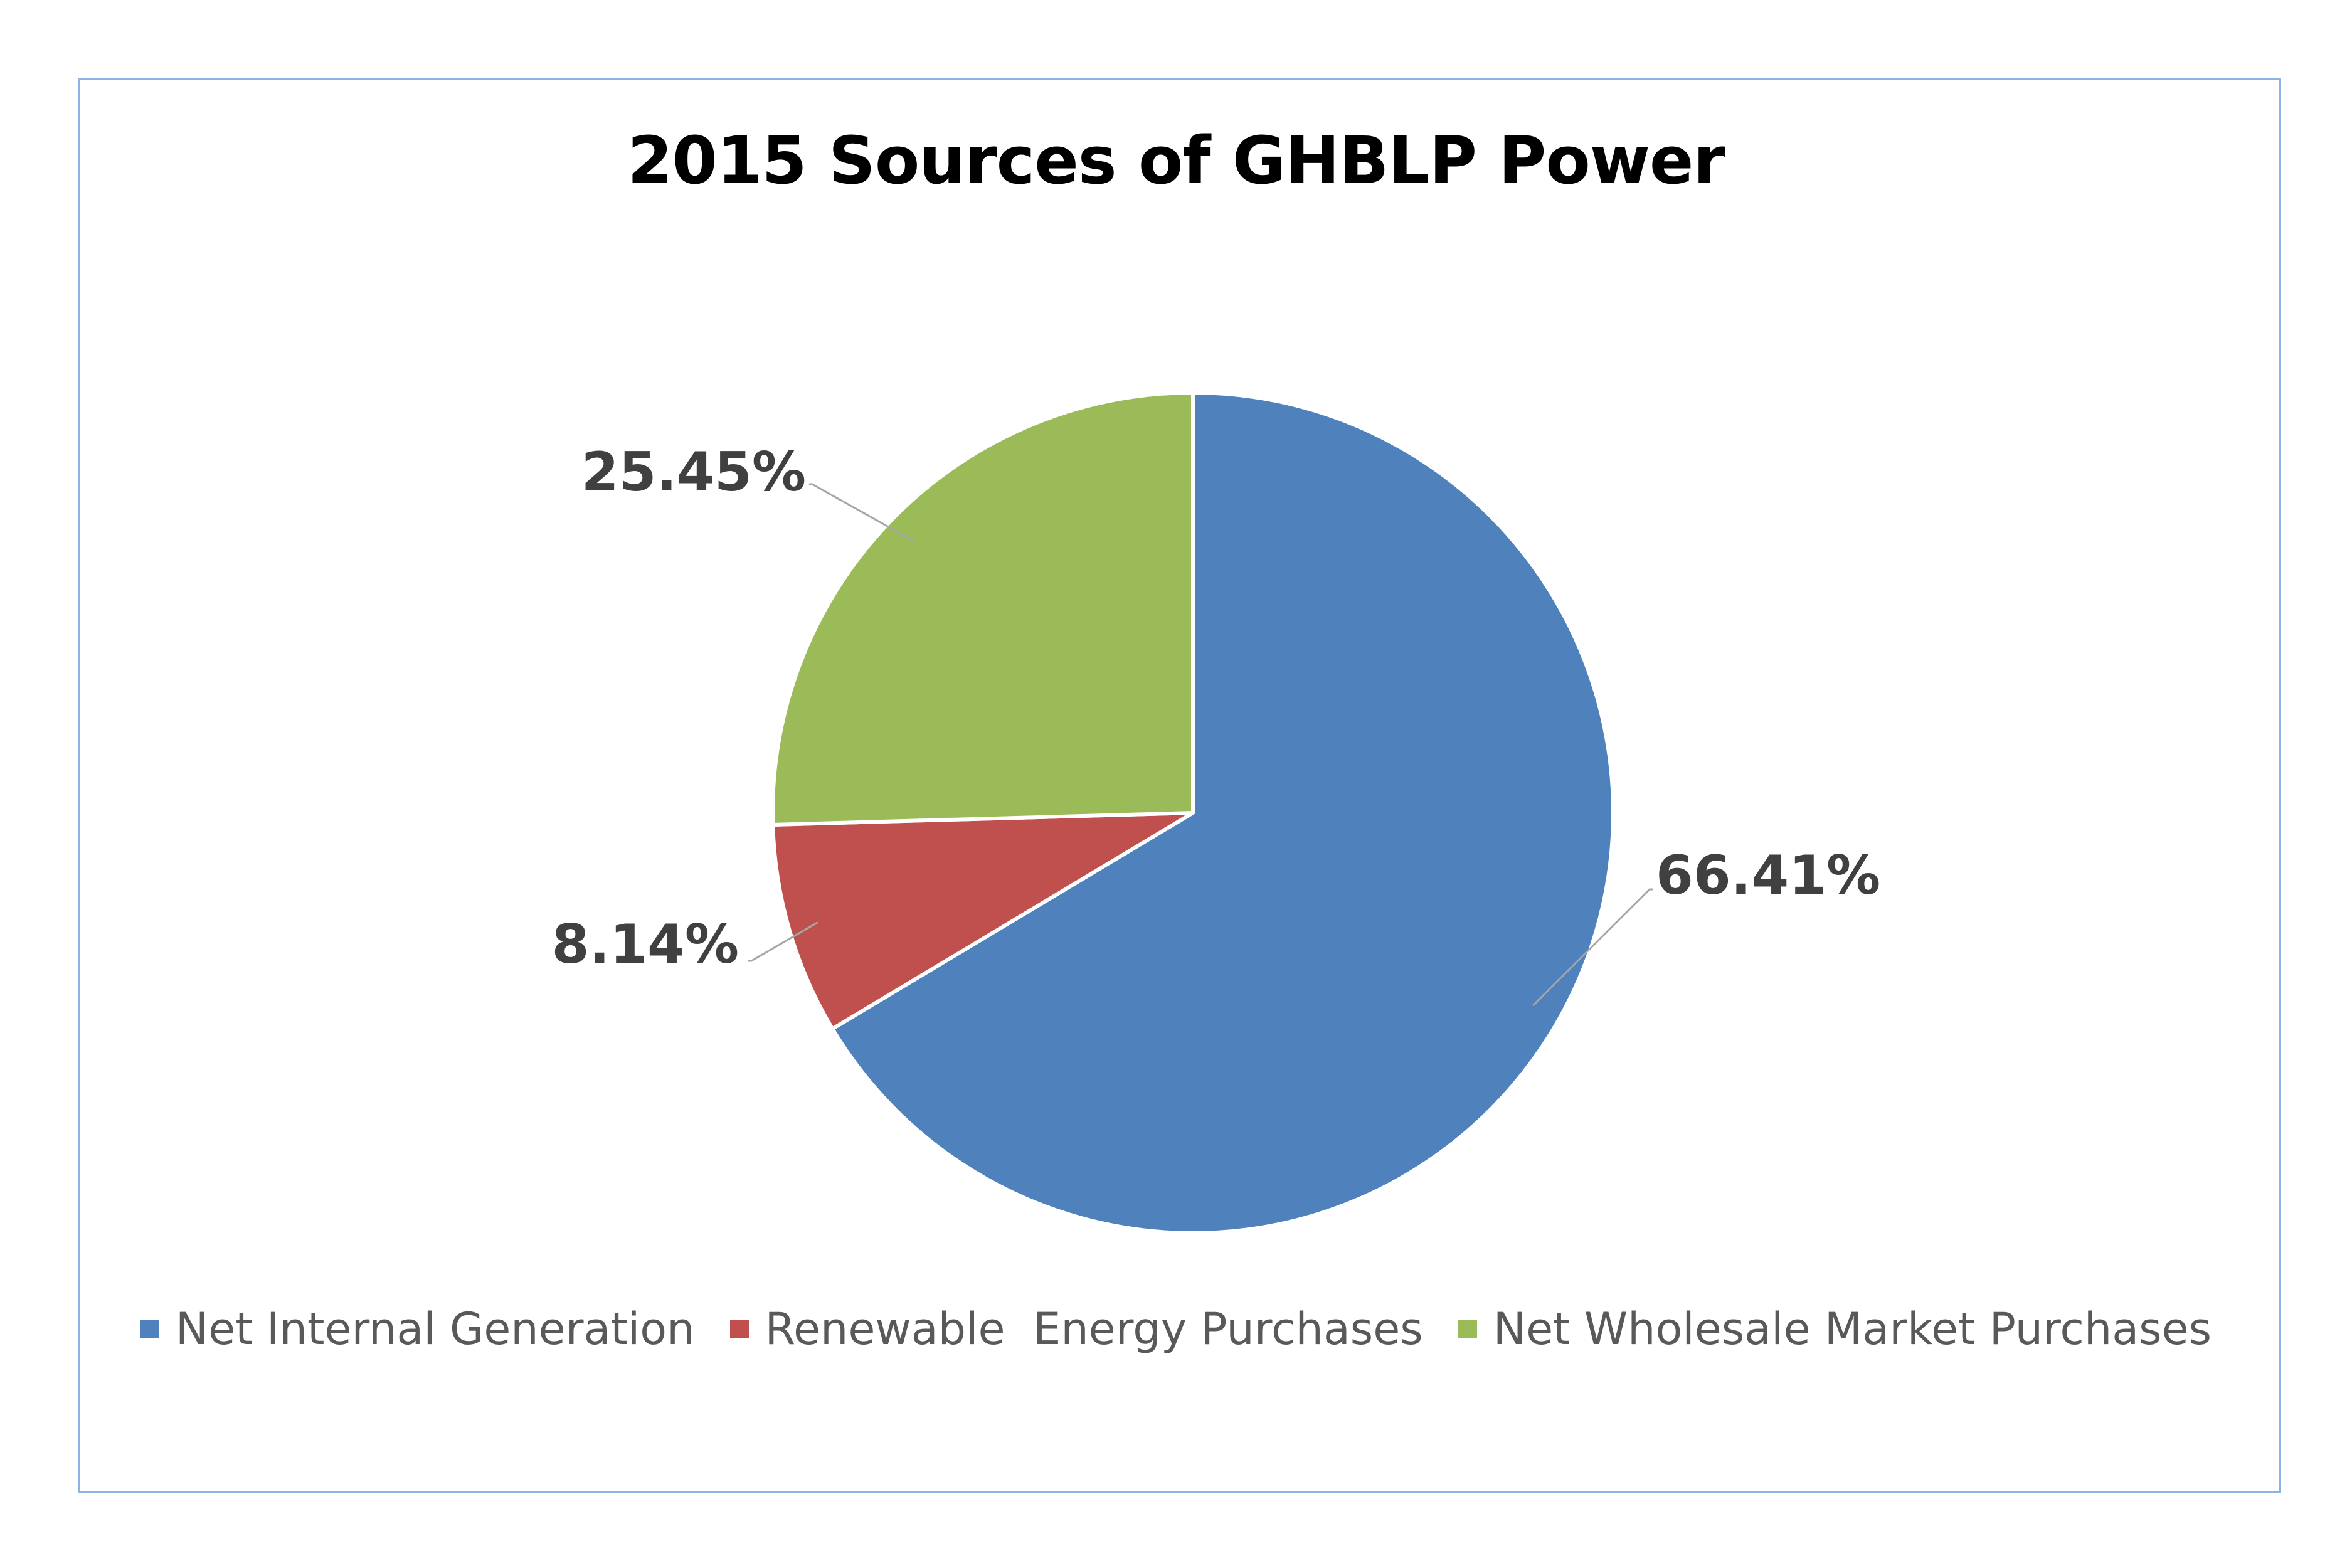  What do you see at coordinates (861, 512) in the screenshot?
I see `leader-line-net-wholesale-market-purchases` at bounding box center [861, 512].